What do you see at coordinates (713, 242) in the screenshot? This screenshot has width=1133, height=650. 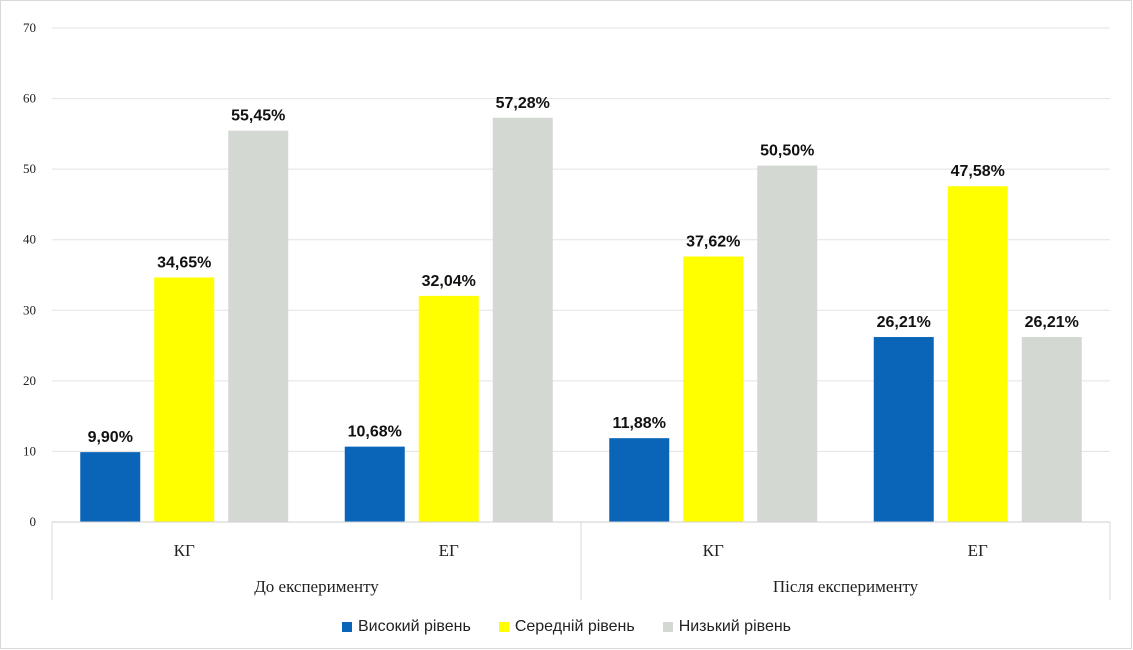 I see `data-label: 37,62%` at bounding box center [713, 242].